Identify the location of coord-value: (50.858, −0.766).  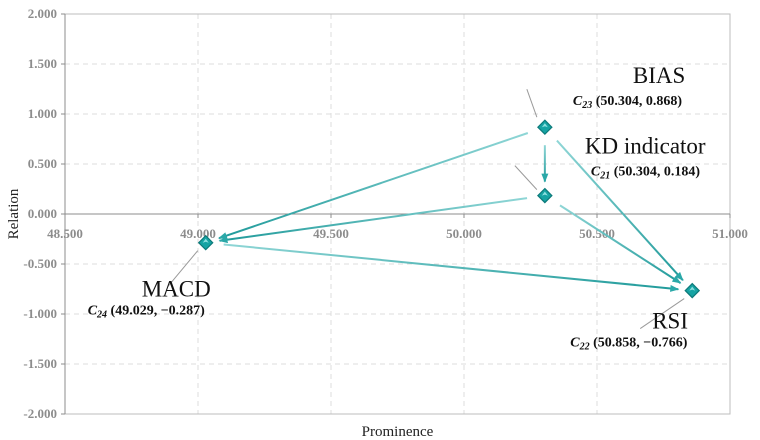
(639, 343).